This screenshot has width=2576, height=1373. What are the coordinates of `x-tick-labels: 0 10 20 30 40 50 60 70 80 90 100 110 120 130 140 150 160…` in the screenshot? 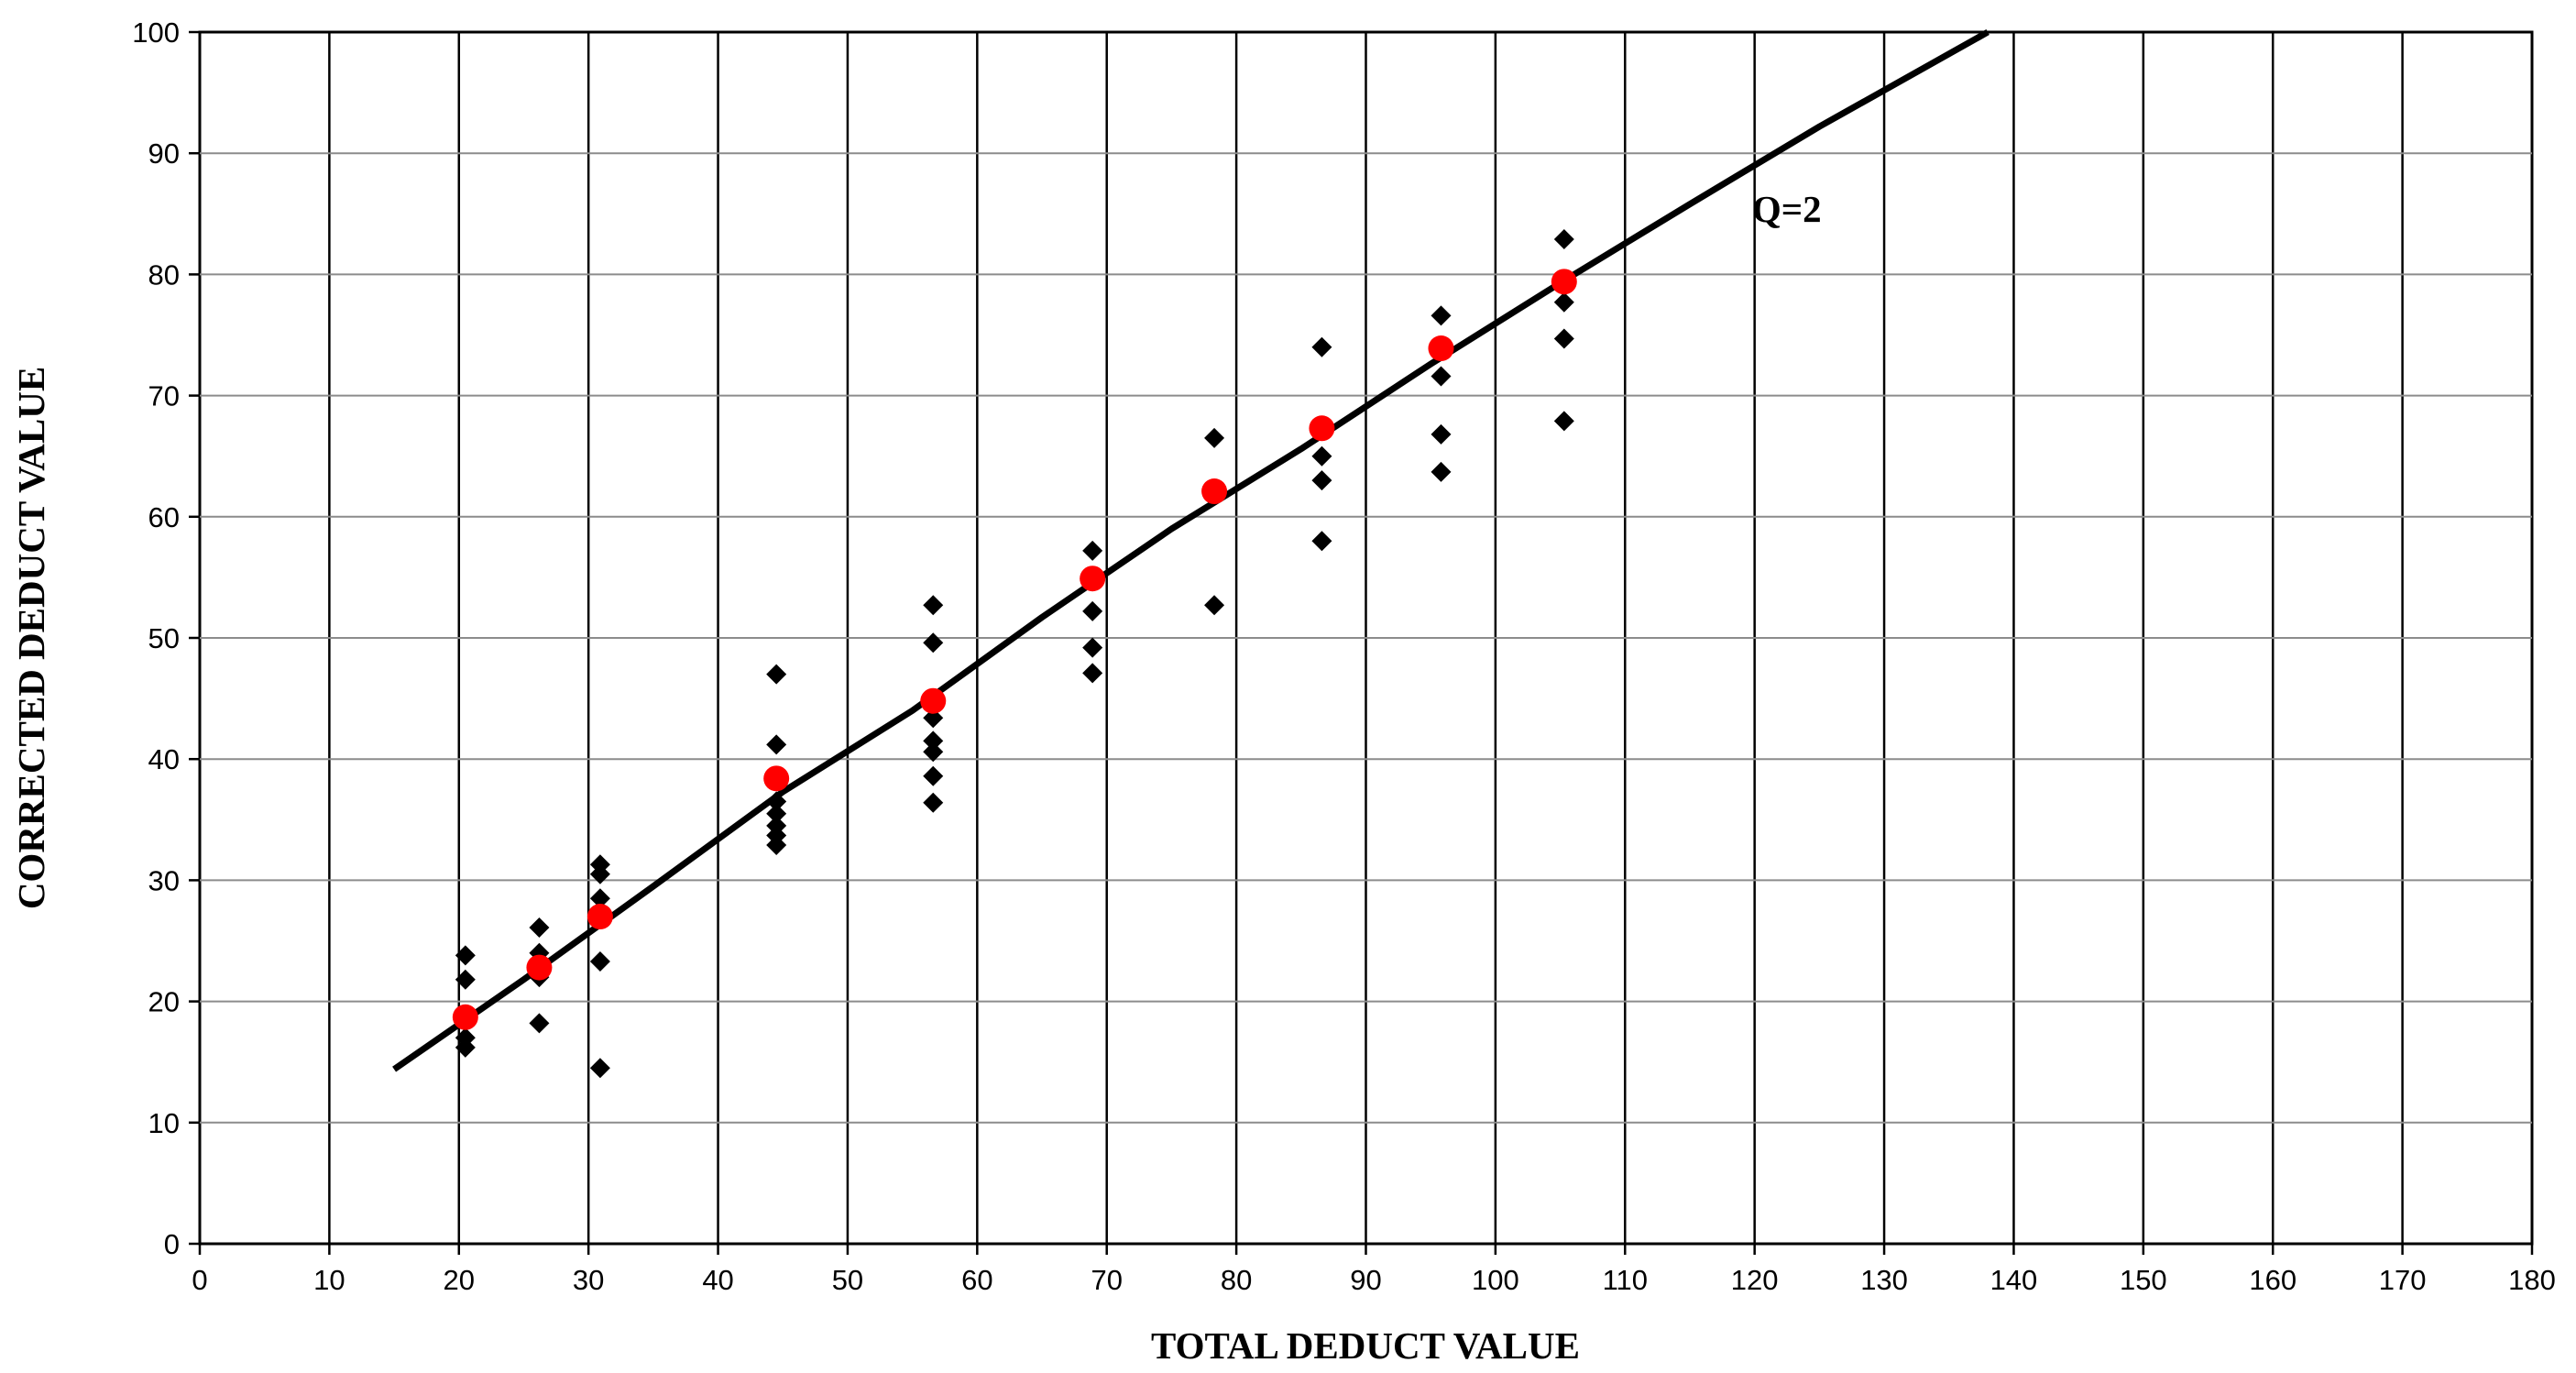 It's located at (1373, 1280).